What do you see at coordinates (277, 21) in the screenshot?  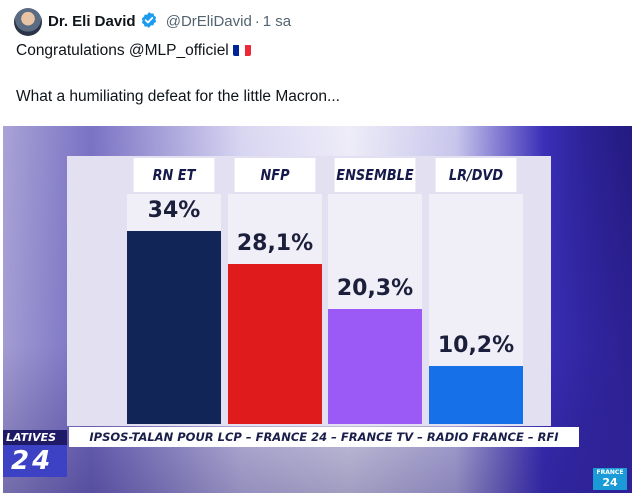 I see `timestamp: 1 sa` at bounding box center [277, 21].